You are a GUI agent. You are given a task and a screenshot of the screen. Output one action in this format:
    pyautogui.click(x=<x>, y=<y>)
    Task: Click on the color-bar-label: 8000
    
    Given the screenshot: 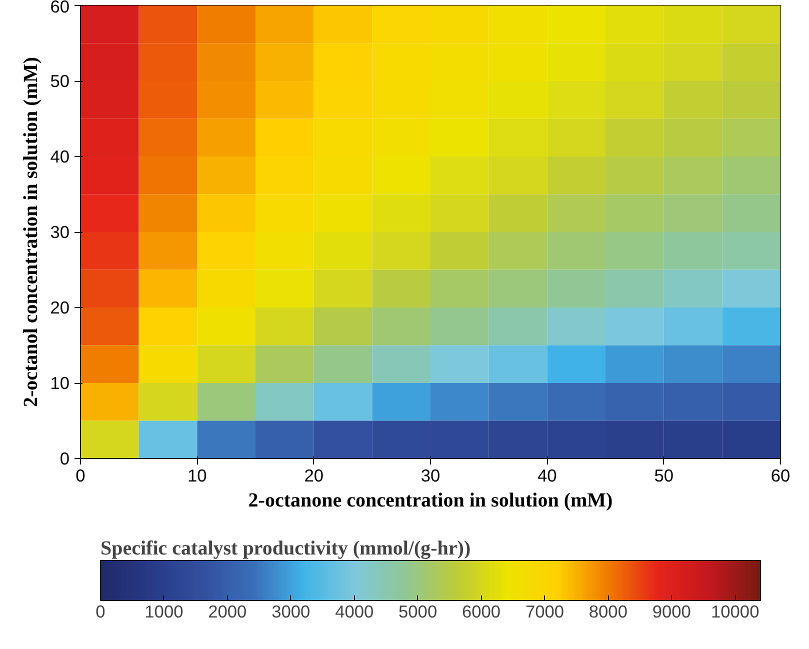 What is the action you would take?
    pyautogui.click(x=608, y=612)
    